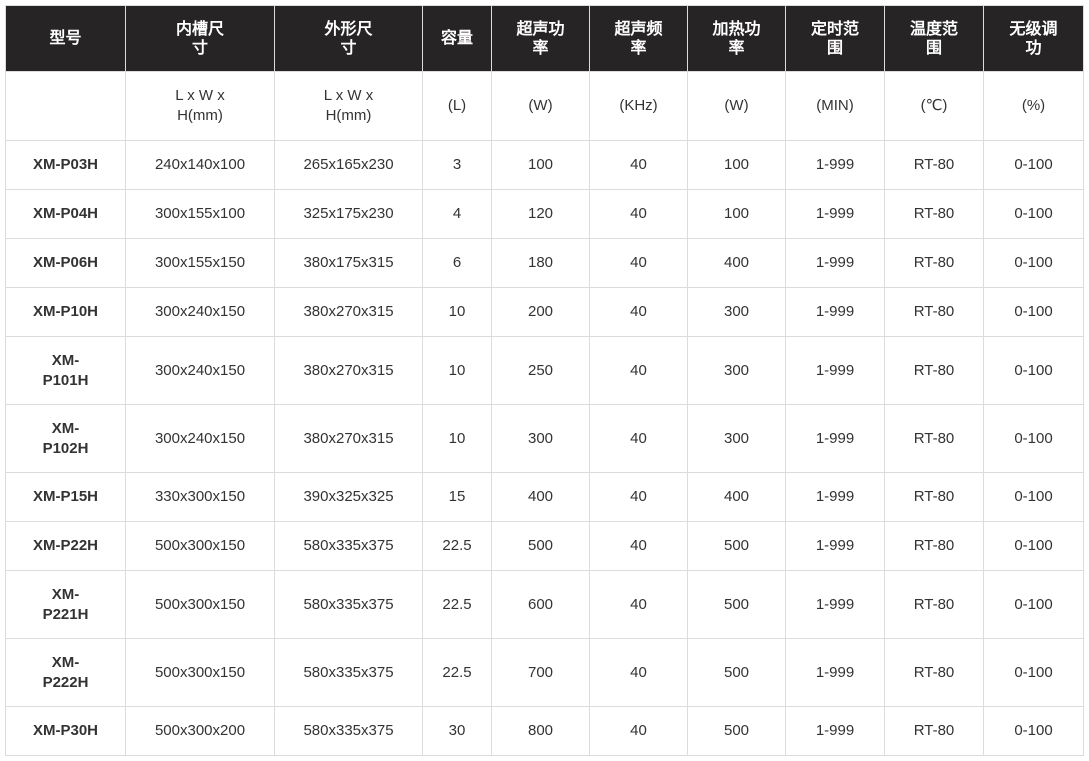  I want to click on cell-value: 100, so click(540, 164).